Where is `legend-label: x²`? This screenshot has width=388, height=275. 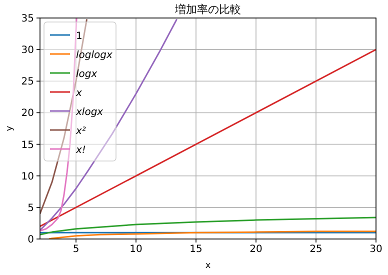
legend-label: x² is located at coordinates (80, 131).